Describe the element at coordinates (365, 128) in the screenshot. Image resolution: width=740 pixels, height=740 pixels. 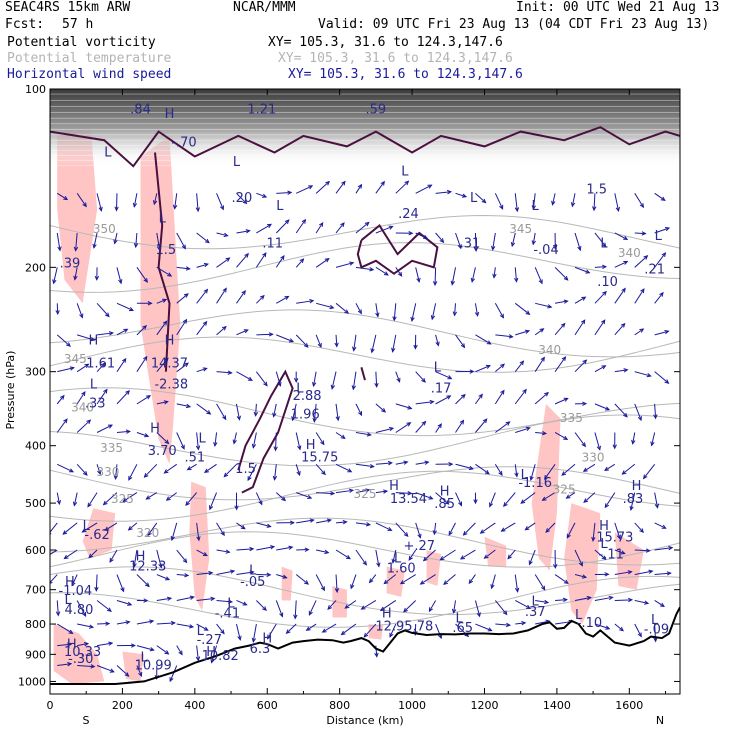
I see `stratosphere-shading` at that location.